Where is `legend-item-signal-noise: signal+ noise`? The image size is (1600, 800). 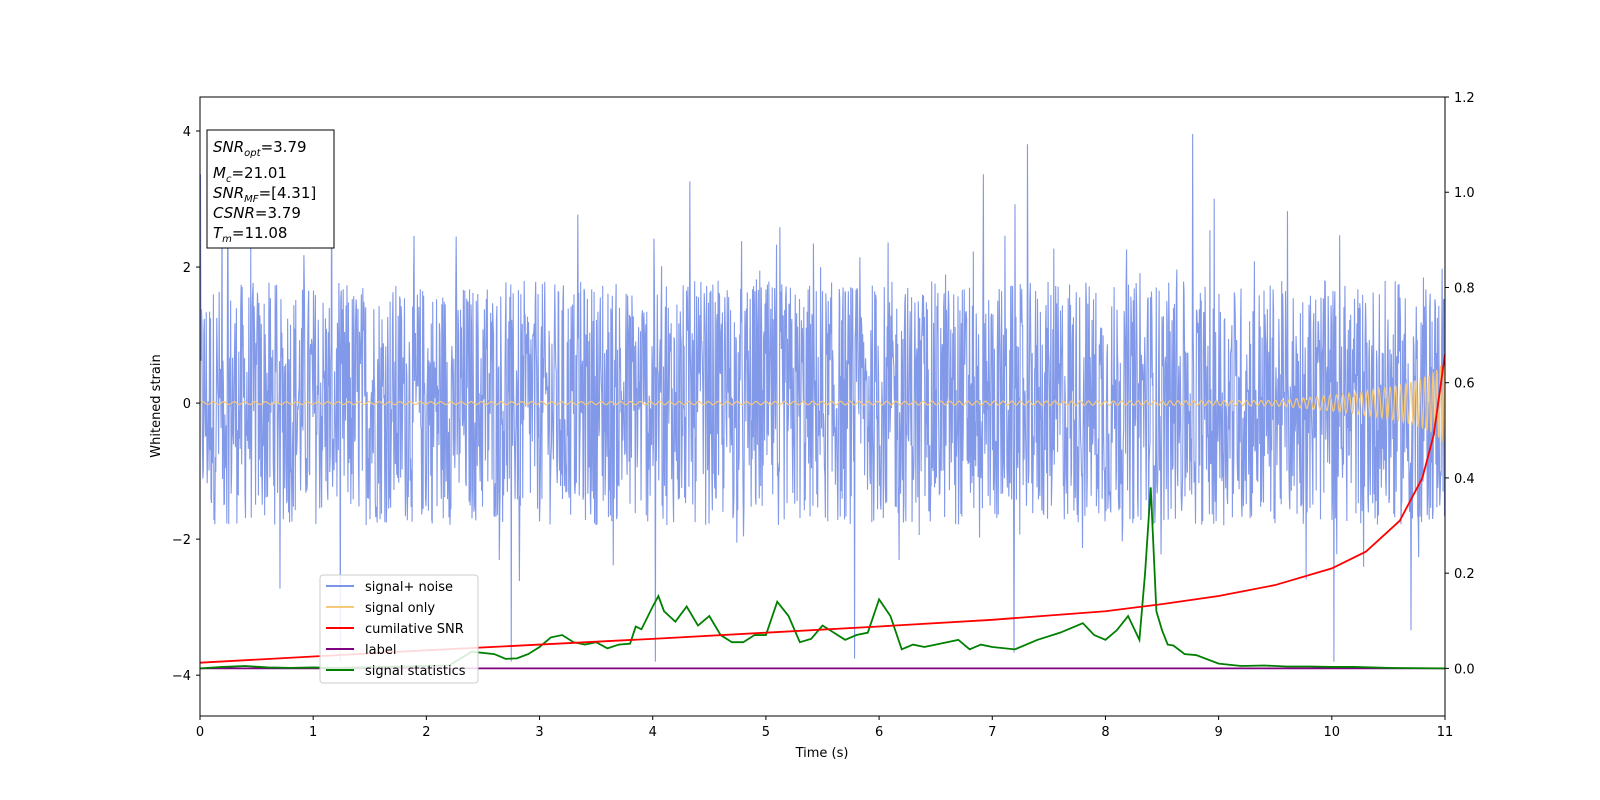 legend-item-signal-noise: signal+ noise is located at coordinates (389, 587).